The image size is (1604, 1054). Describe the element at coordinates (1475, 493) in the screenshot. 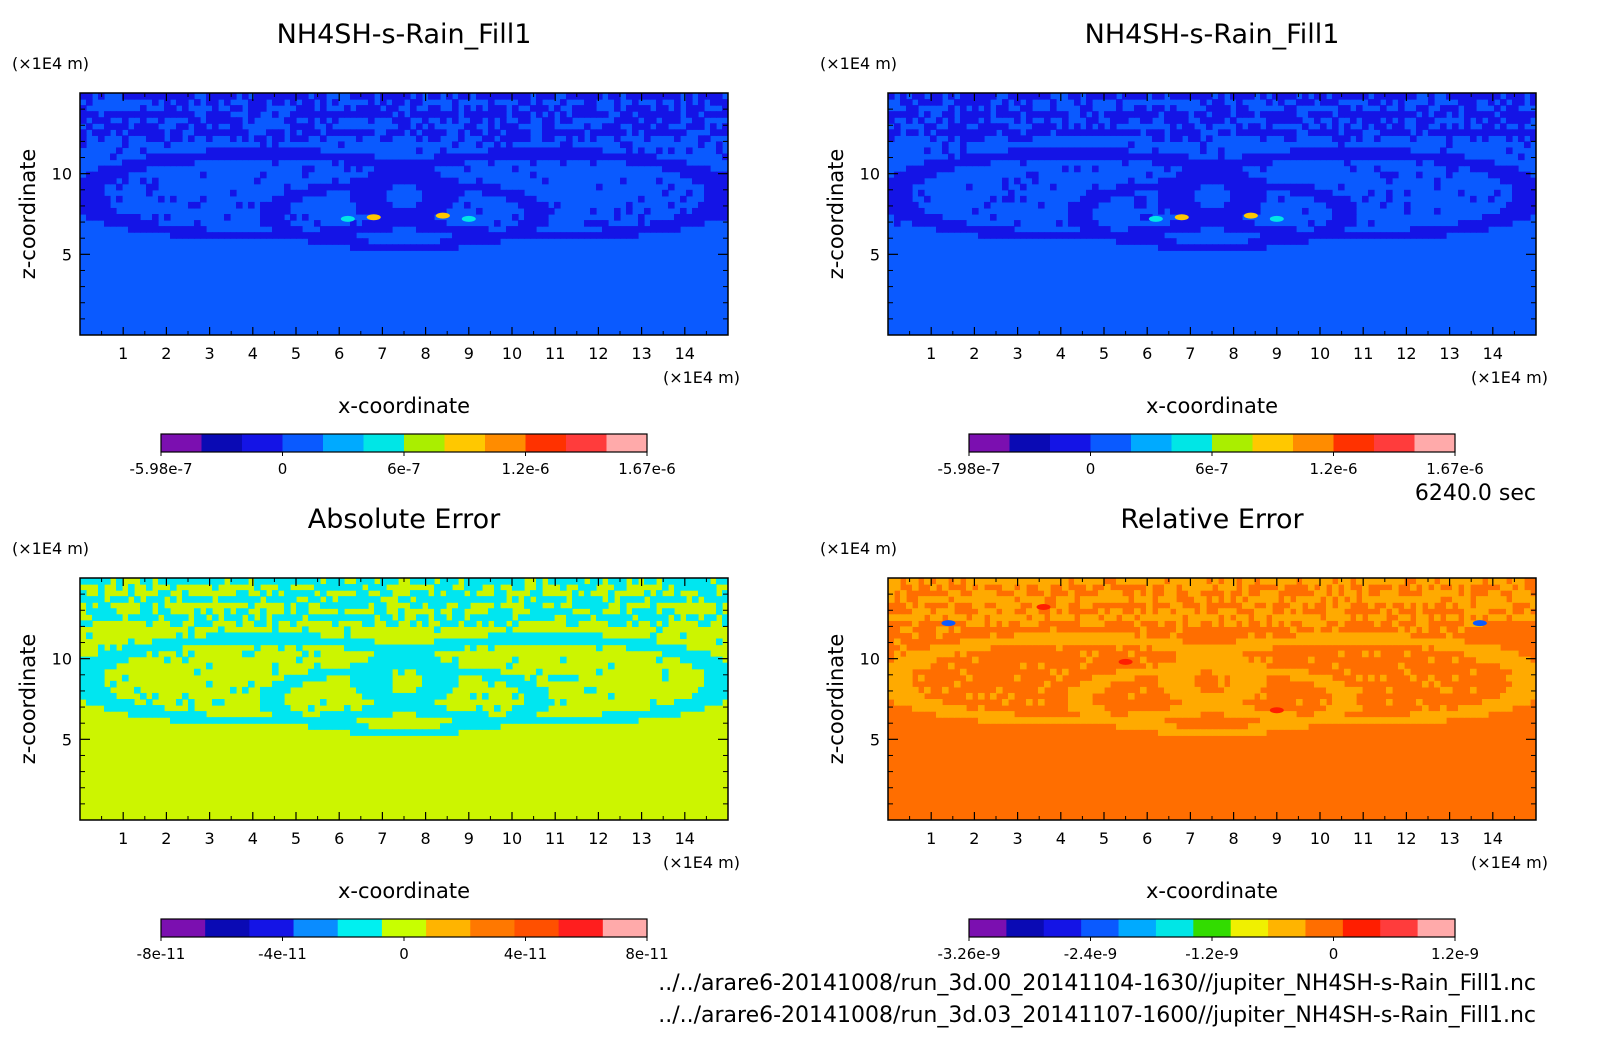

I see `time-label: 6240.0 sec` at that location.